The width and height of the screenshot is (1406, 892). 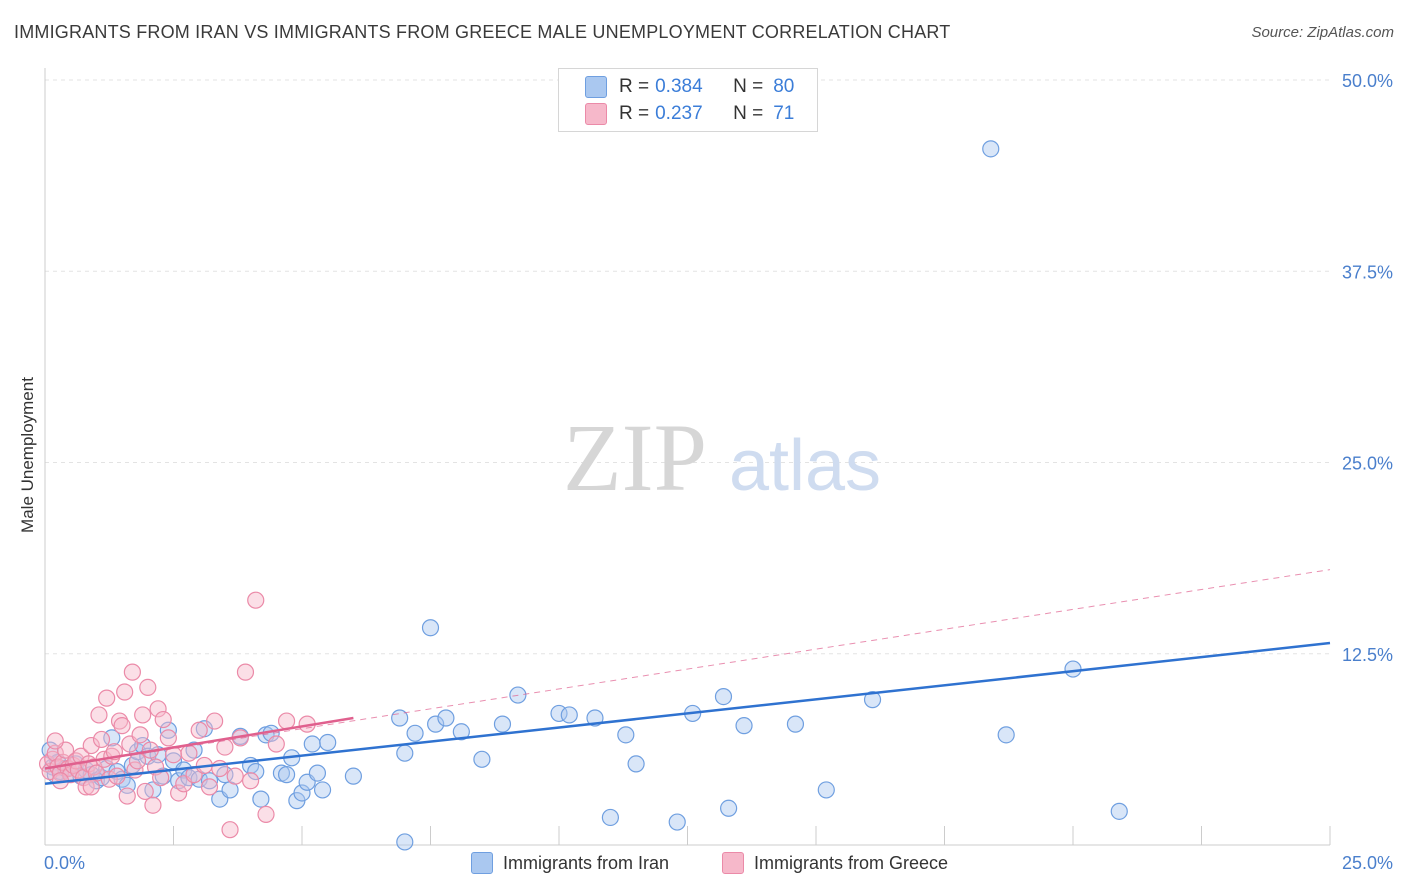 I want to click on iran-r-value: 0.384, so click(x=679, y=86).